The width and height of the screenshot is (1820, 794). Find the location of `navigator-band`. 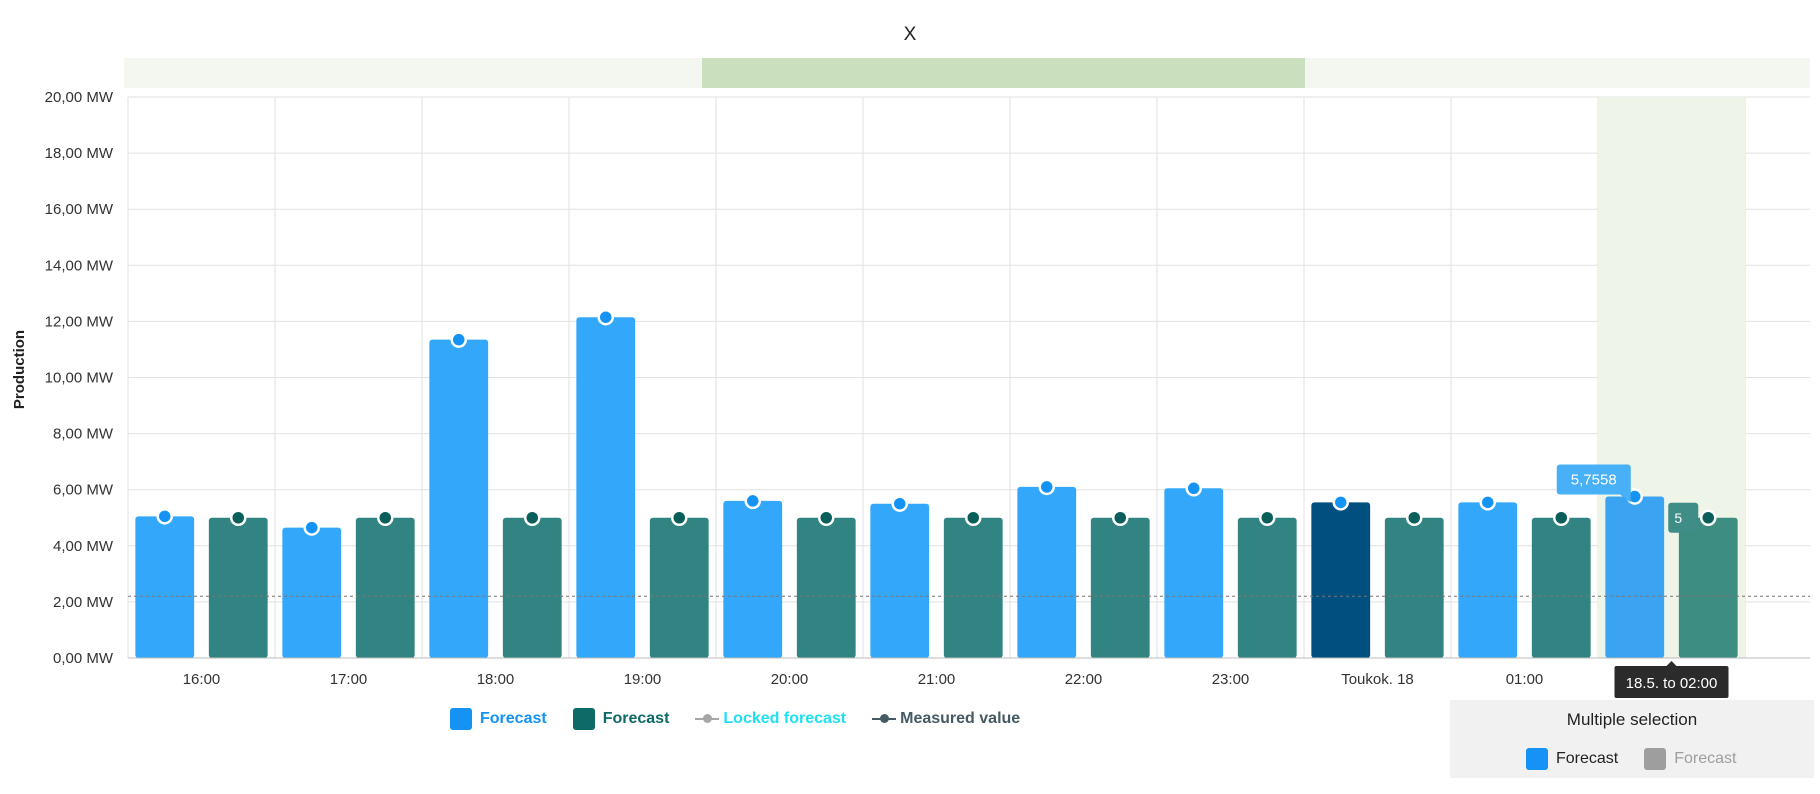

navigator-band is located at coordinates (967, 73).